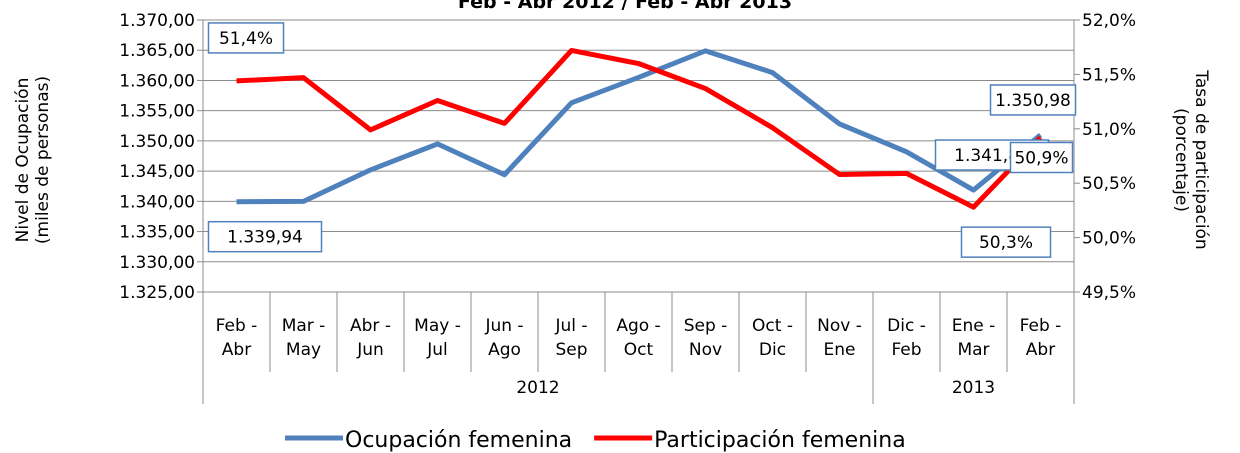 This screenshot has height=453, width=1240. Describe the element at coordinates (437, 338) in the screenshot. I see `x-tick-label: May -Jul` at that location.